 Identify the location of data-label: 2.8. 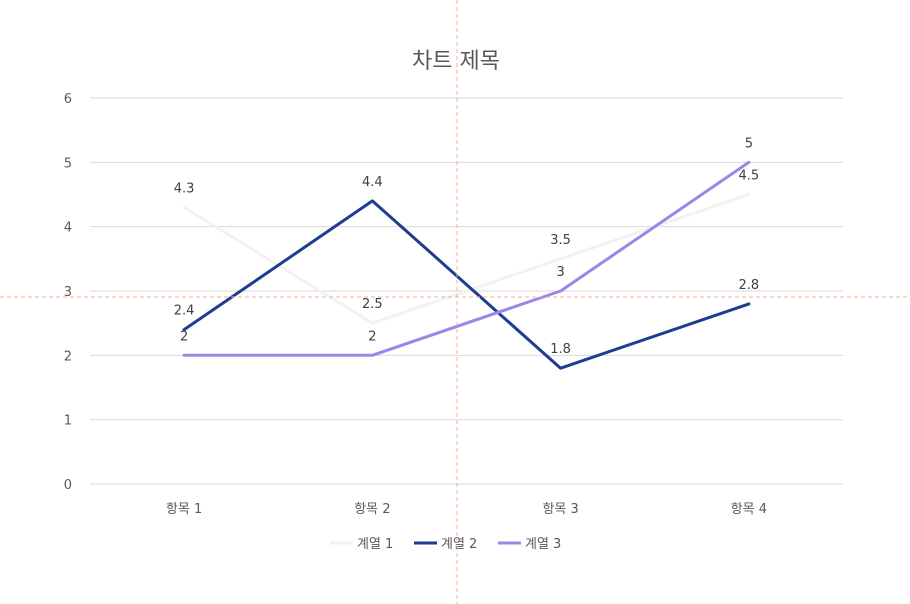
(749, 285).